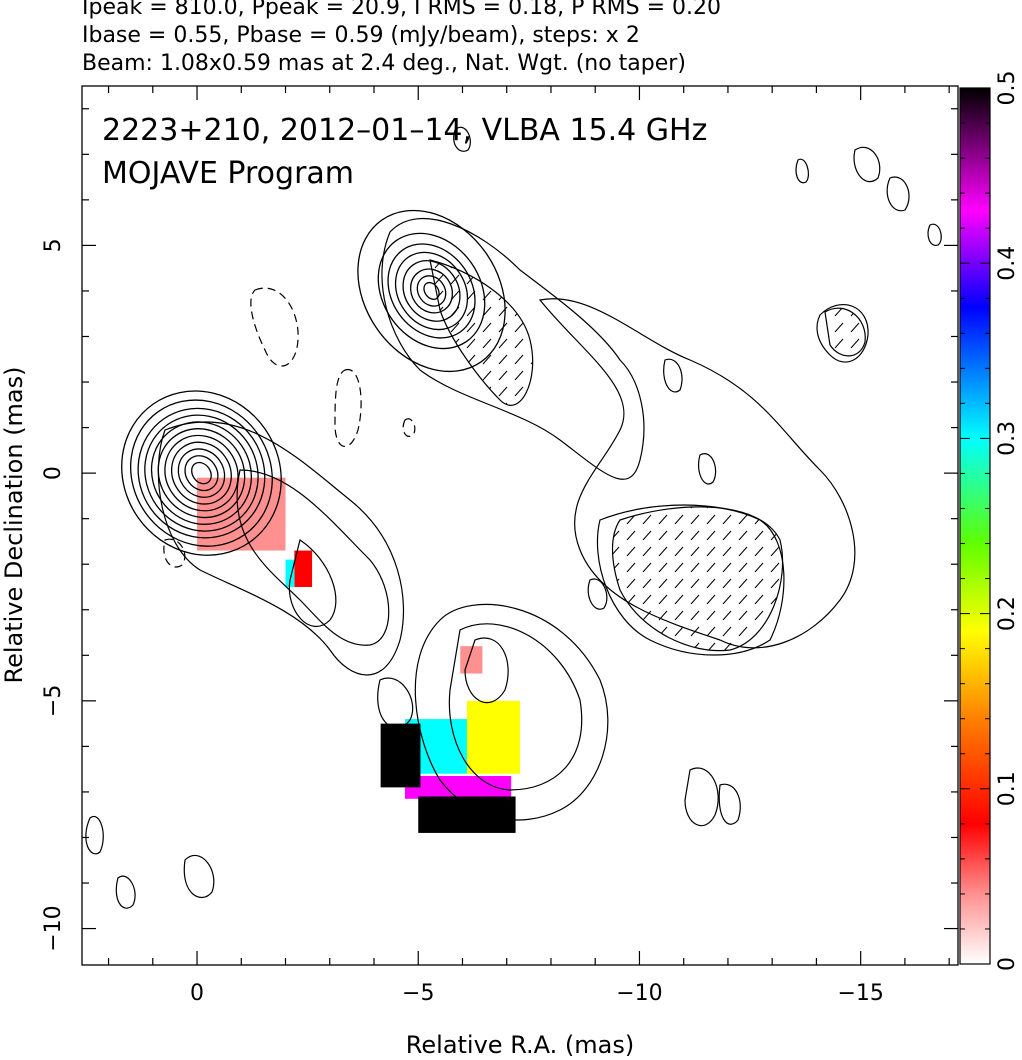  I want to click on colorbar-tick-label: 0.1, so click(1007, 788).